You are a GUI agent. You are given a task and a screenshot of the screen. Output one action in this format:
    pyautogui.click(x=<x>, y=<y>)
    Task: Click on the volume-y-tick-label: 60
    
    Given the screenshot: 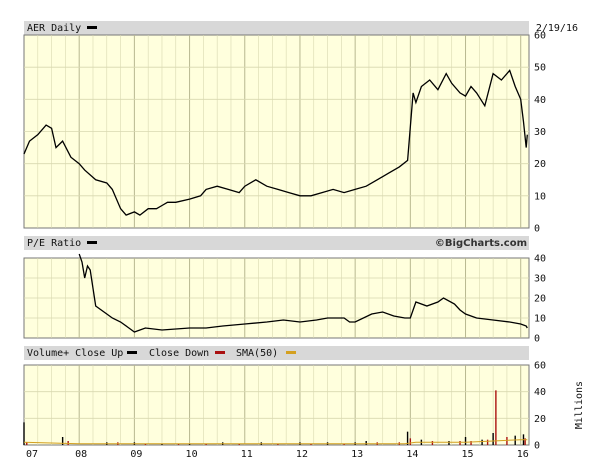 What is the action you would take?
    pyautogui.click(x=540, y=366)
    